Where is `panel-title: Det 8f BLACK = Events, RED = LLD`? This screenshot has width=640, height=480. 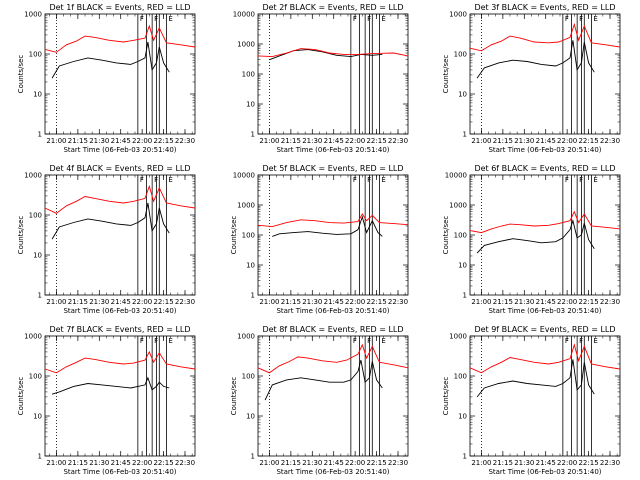
panel-title: Det 8f BLACK = Events, RED = LLD is located at coordinates (332, 329).